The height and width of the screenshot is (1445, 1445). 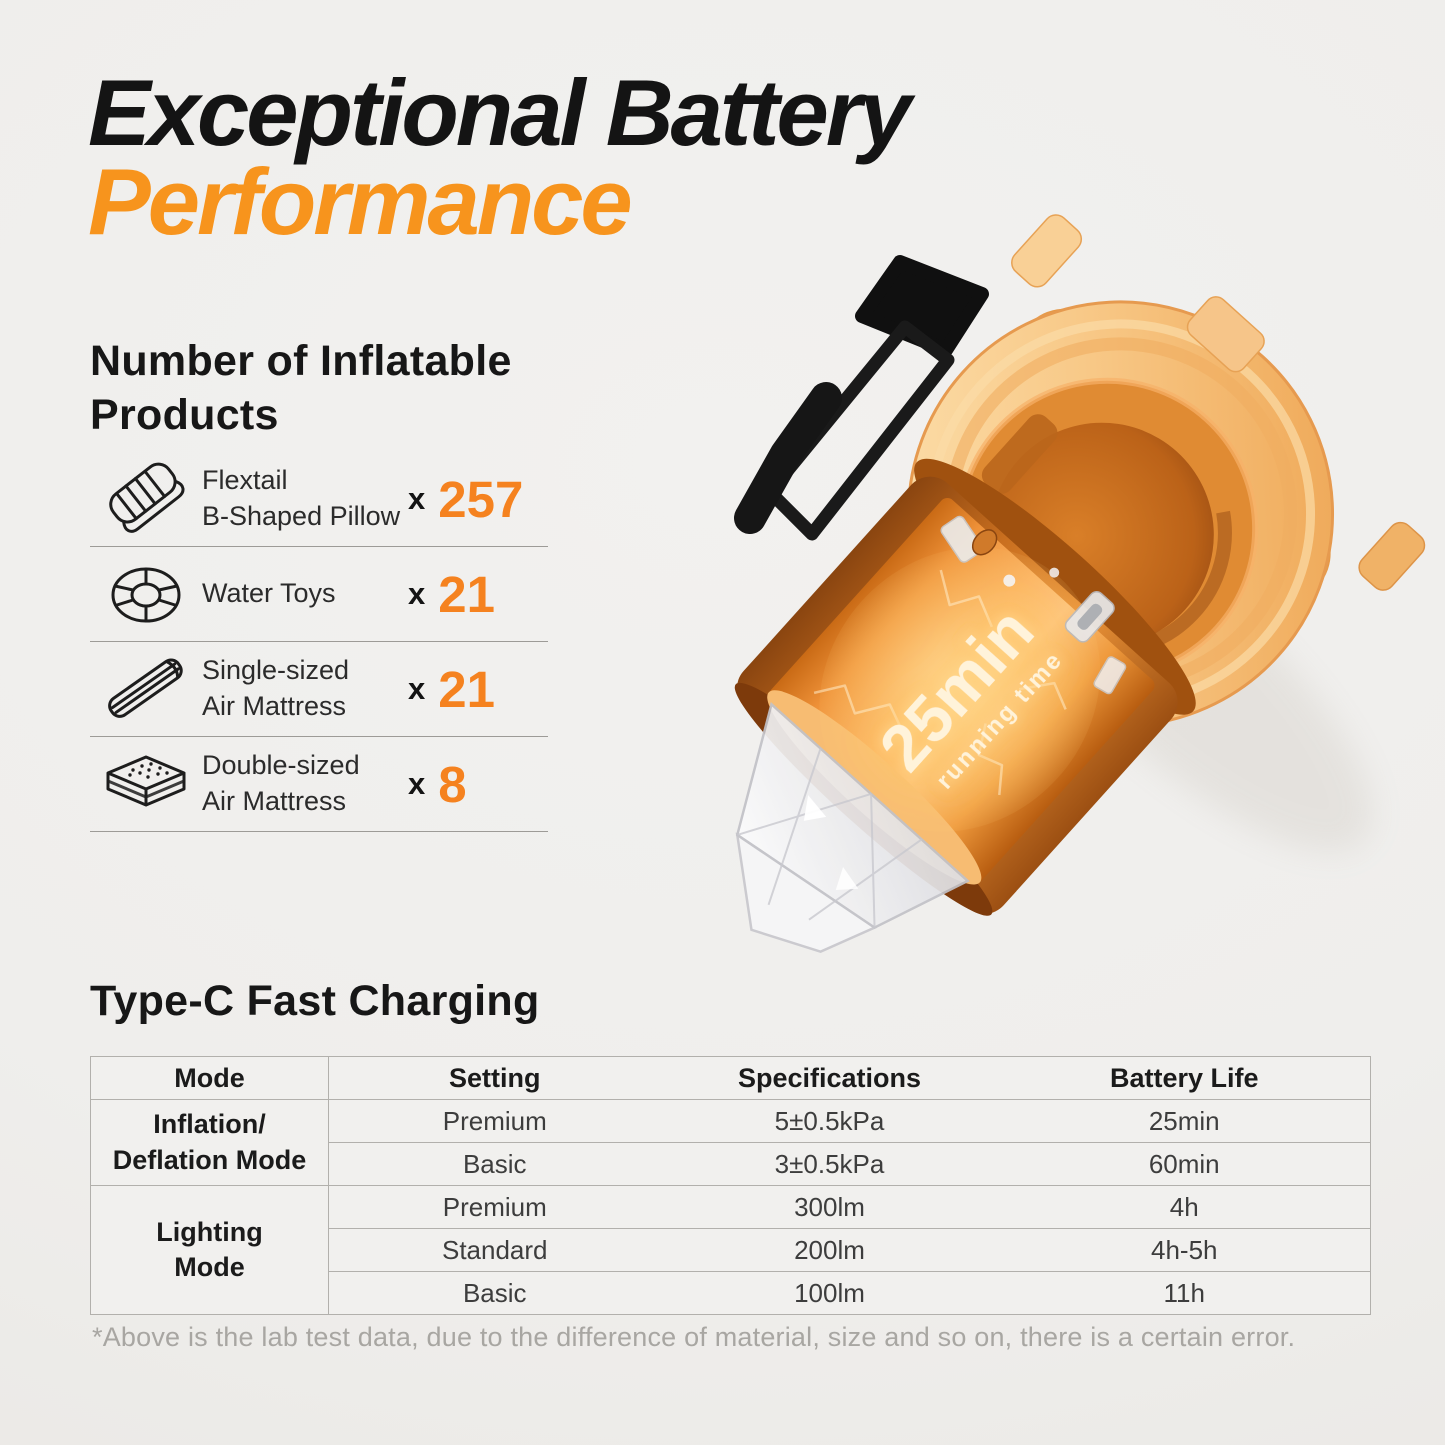 What do you see at coordinates (829, 1250) in the screenshot?
I see `spec-cell: 200lm` at bounding box center [829, 1250].